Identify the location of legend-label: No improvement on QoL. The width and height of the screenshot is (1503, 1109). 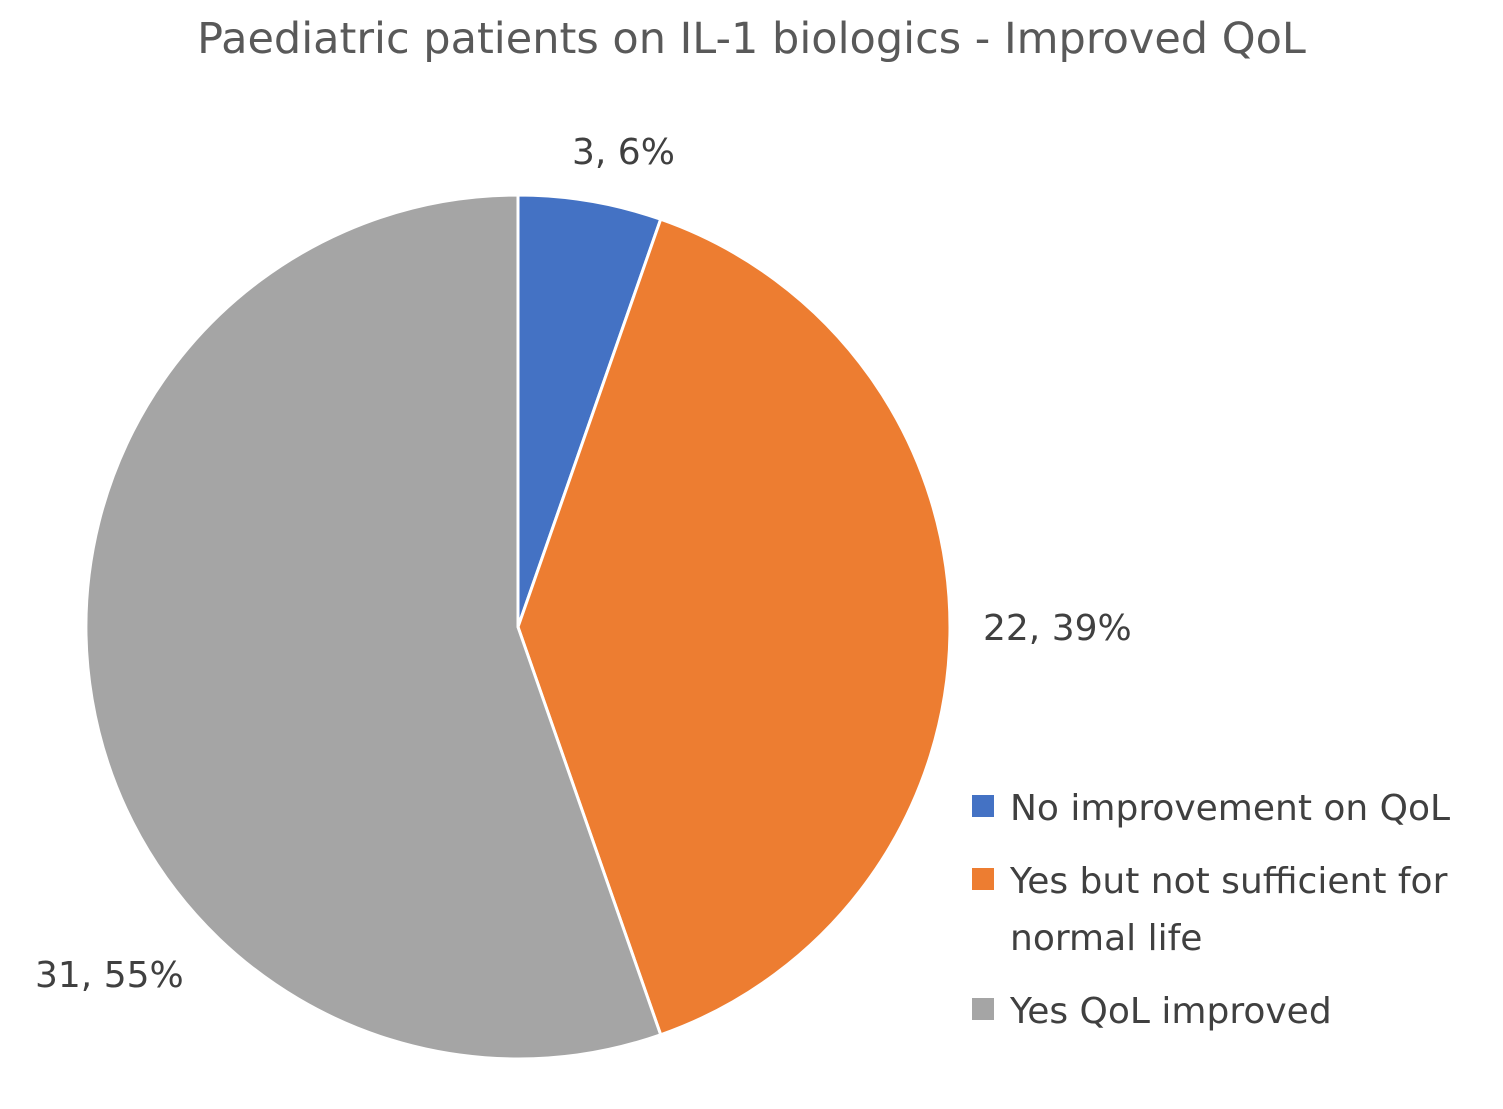
(1230, 808).